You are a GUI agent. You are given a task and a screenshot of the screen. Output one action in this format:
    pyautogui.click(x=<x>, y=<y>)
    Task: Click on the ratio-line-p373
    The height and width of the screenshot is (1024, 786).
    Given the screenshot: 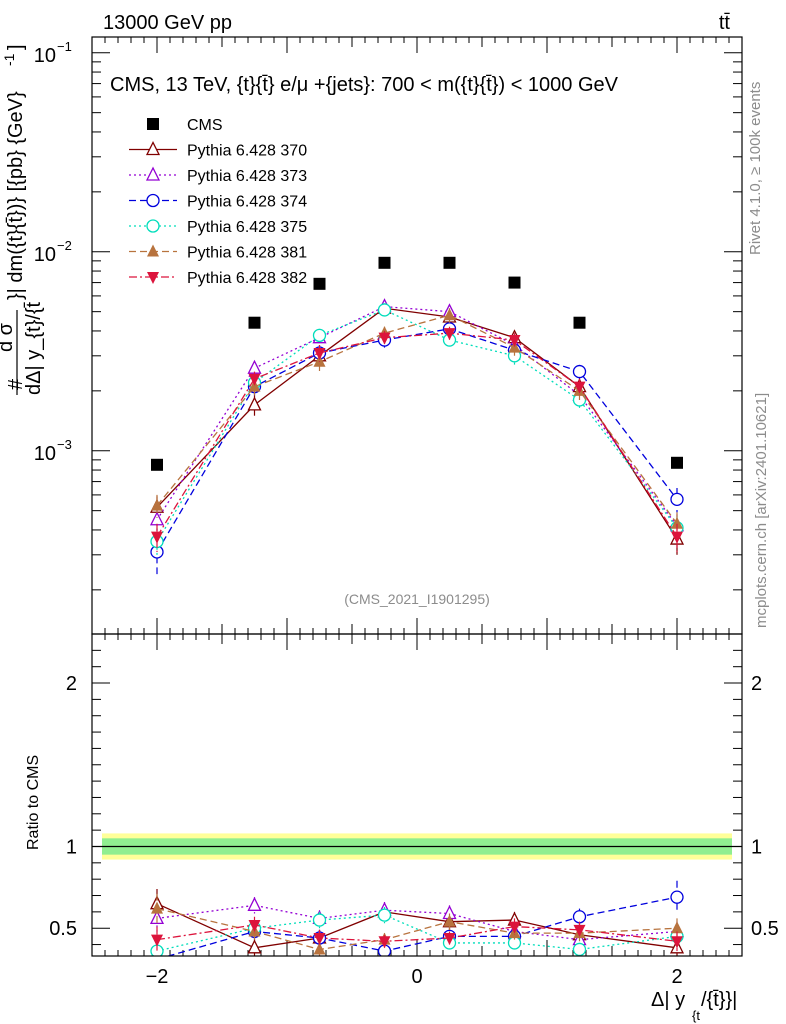 What is the action you would take?
    pyautogui.click(x=417, y=922)
    